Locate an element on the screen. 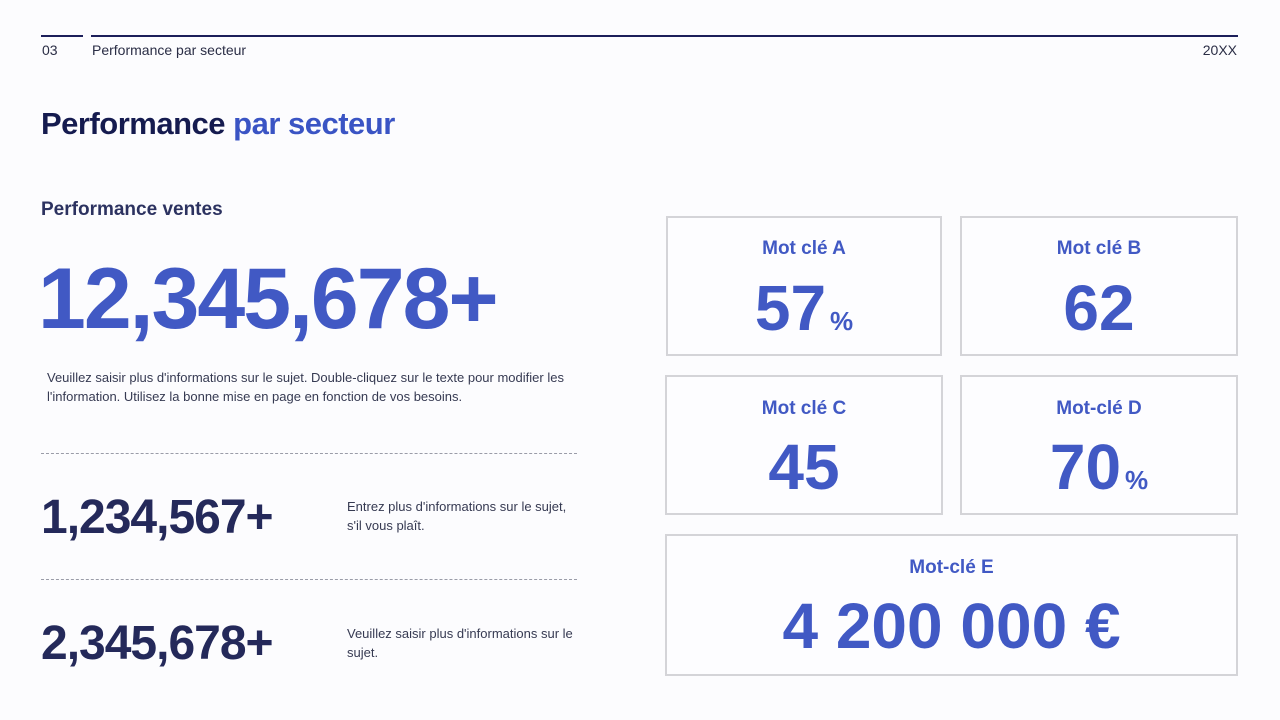 Image resolution: width=1280 pixels, height=720 pixels. card-value: 57% is located at coordinates (804, 308).